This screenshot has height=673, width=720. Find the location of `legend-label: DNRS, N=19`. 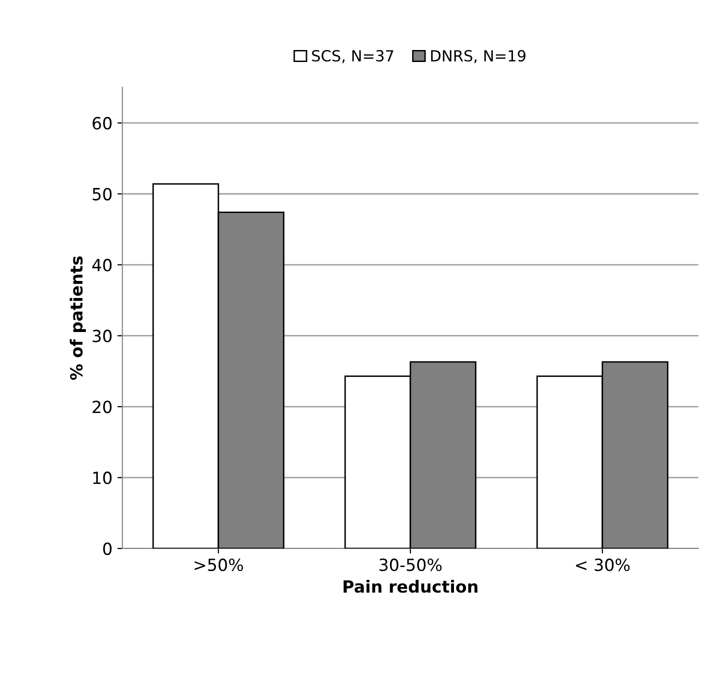

legend-label: DNRS, N=19 is located at coordinates (478, 57).